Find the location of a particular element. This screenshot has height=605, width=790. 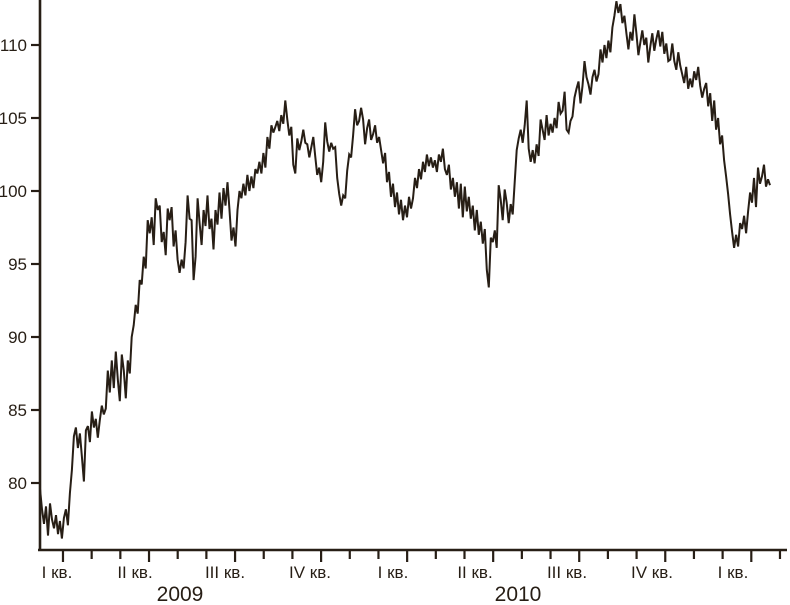

y-tick-label: 90 is located at coordinates (17, 337).